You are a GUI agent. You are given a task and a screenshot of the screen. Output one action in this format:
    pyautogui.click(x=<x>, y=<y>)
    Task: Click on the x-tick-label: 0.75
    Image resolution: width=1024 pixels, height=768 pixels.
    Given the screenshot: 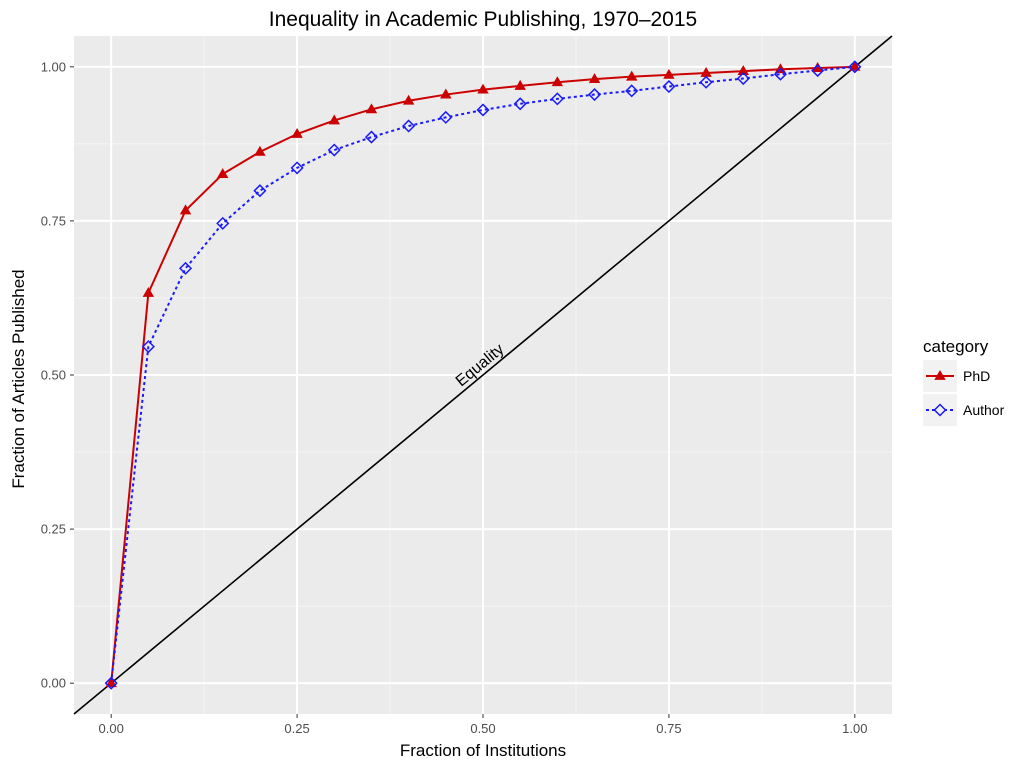 What is the action you would take?
    pyautogui.click(x=668, y=728)
    